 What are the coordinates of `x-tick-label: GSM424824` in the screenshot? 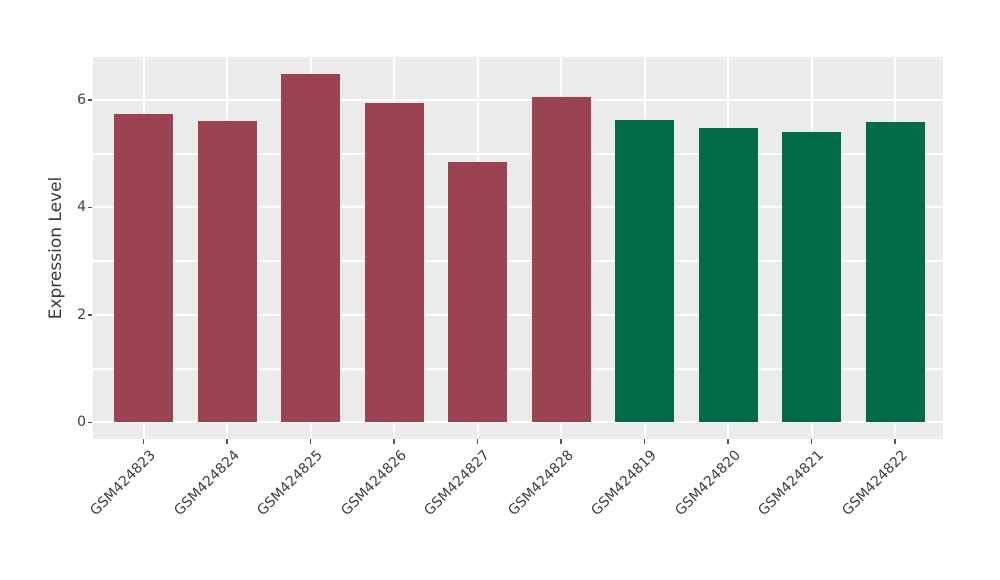 It's located at (207, 483).